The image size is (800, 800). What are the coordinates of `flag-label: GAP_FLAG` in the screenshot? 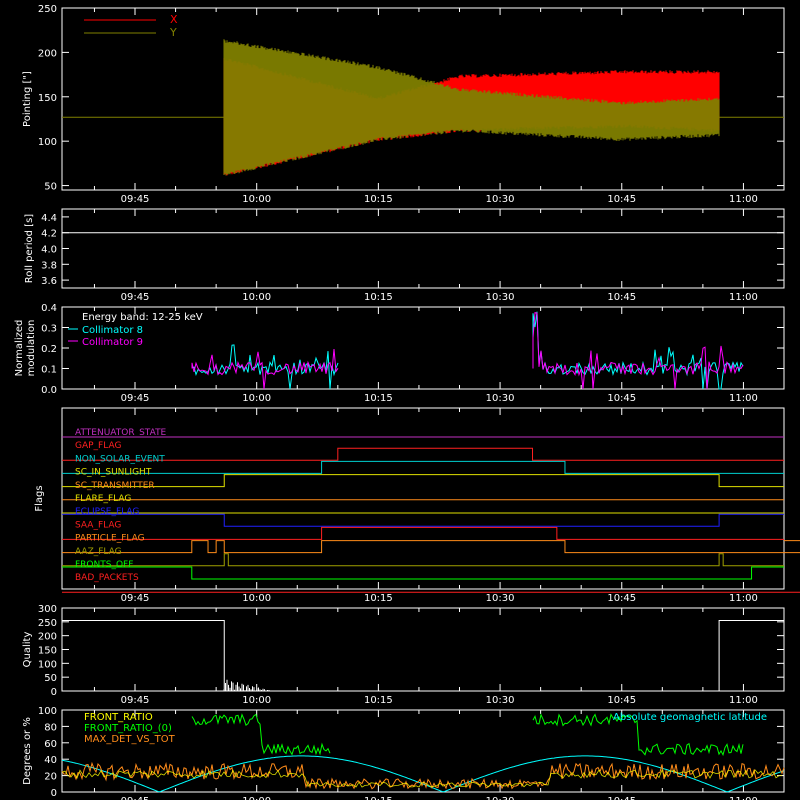 It's located at (98, 446).